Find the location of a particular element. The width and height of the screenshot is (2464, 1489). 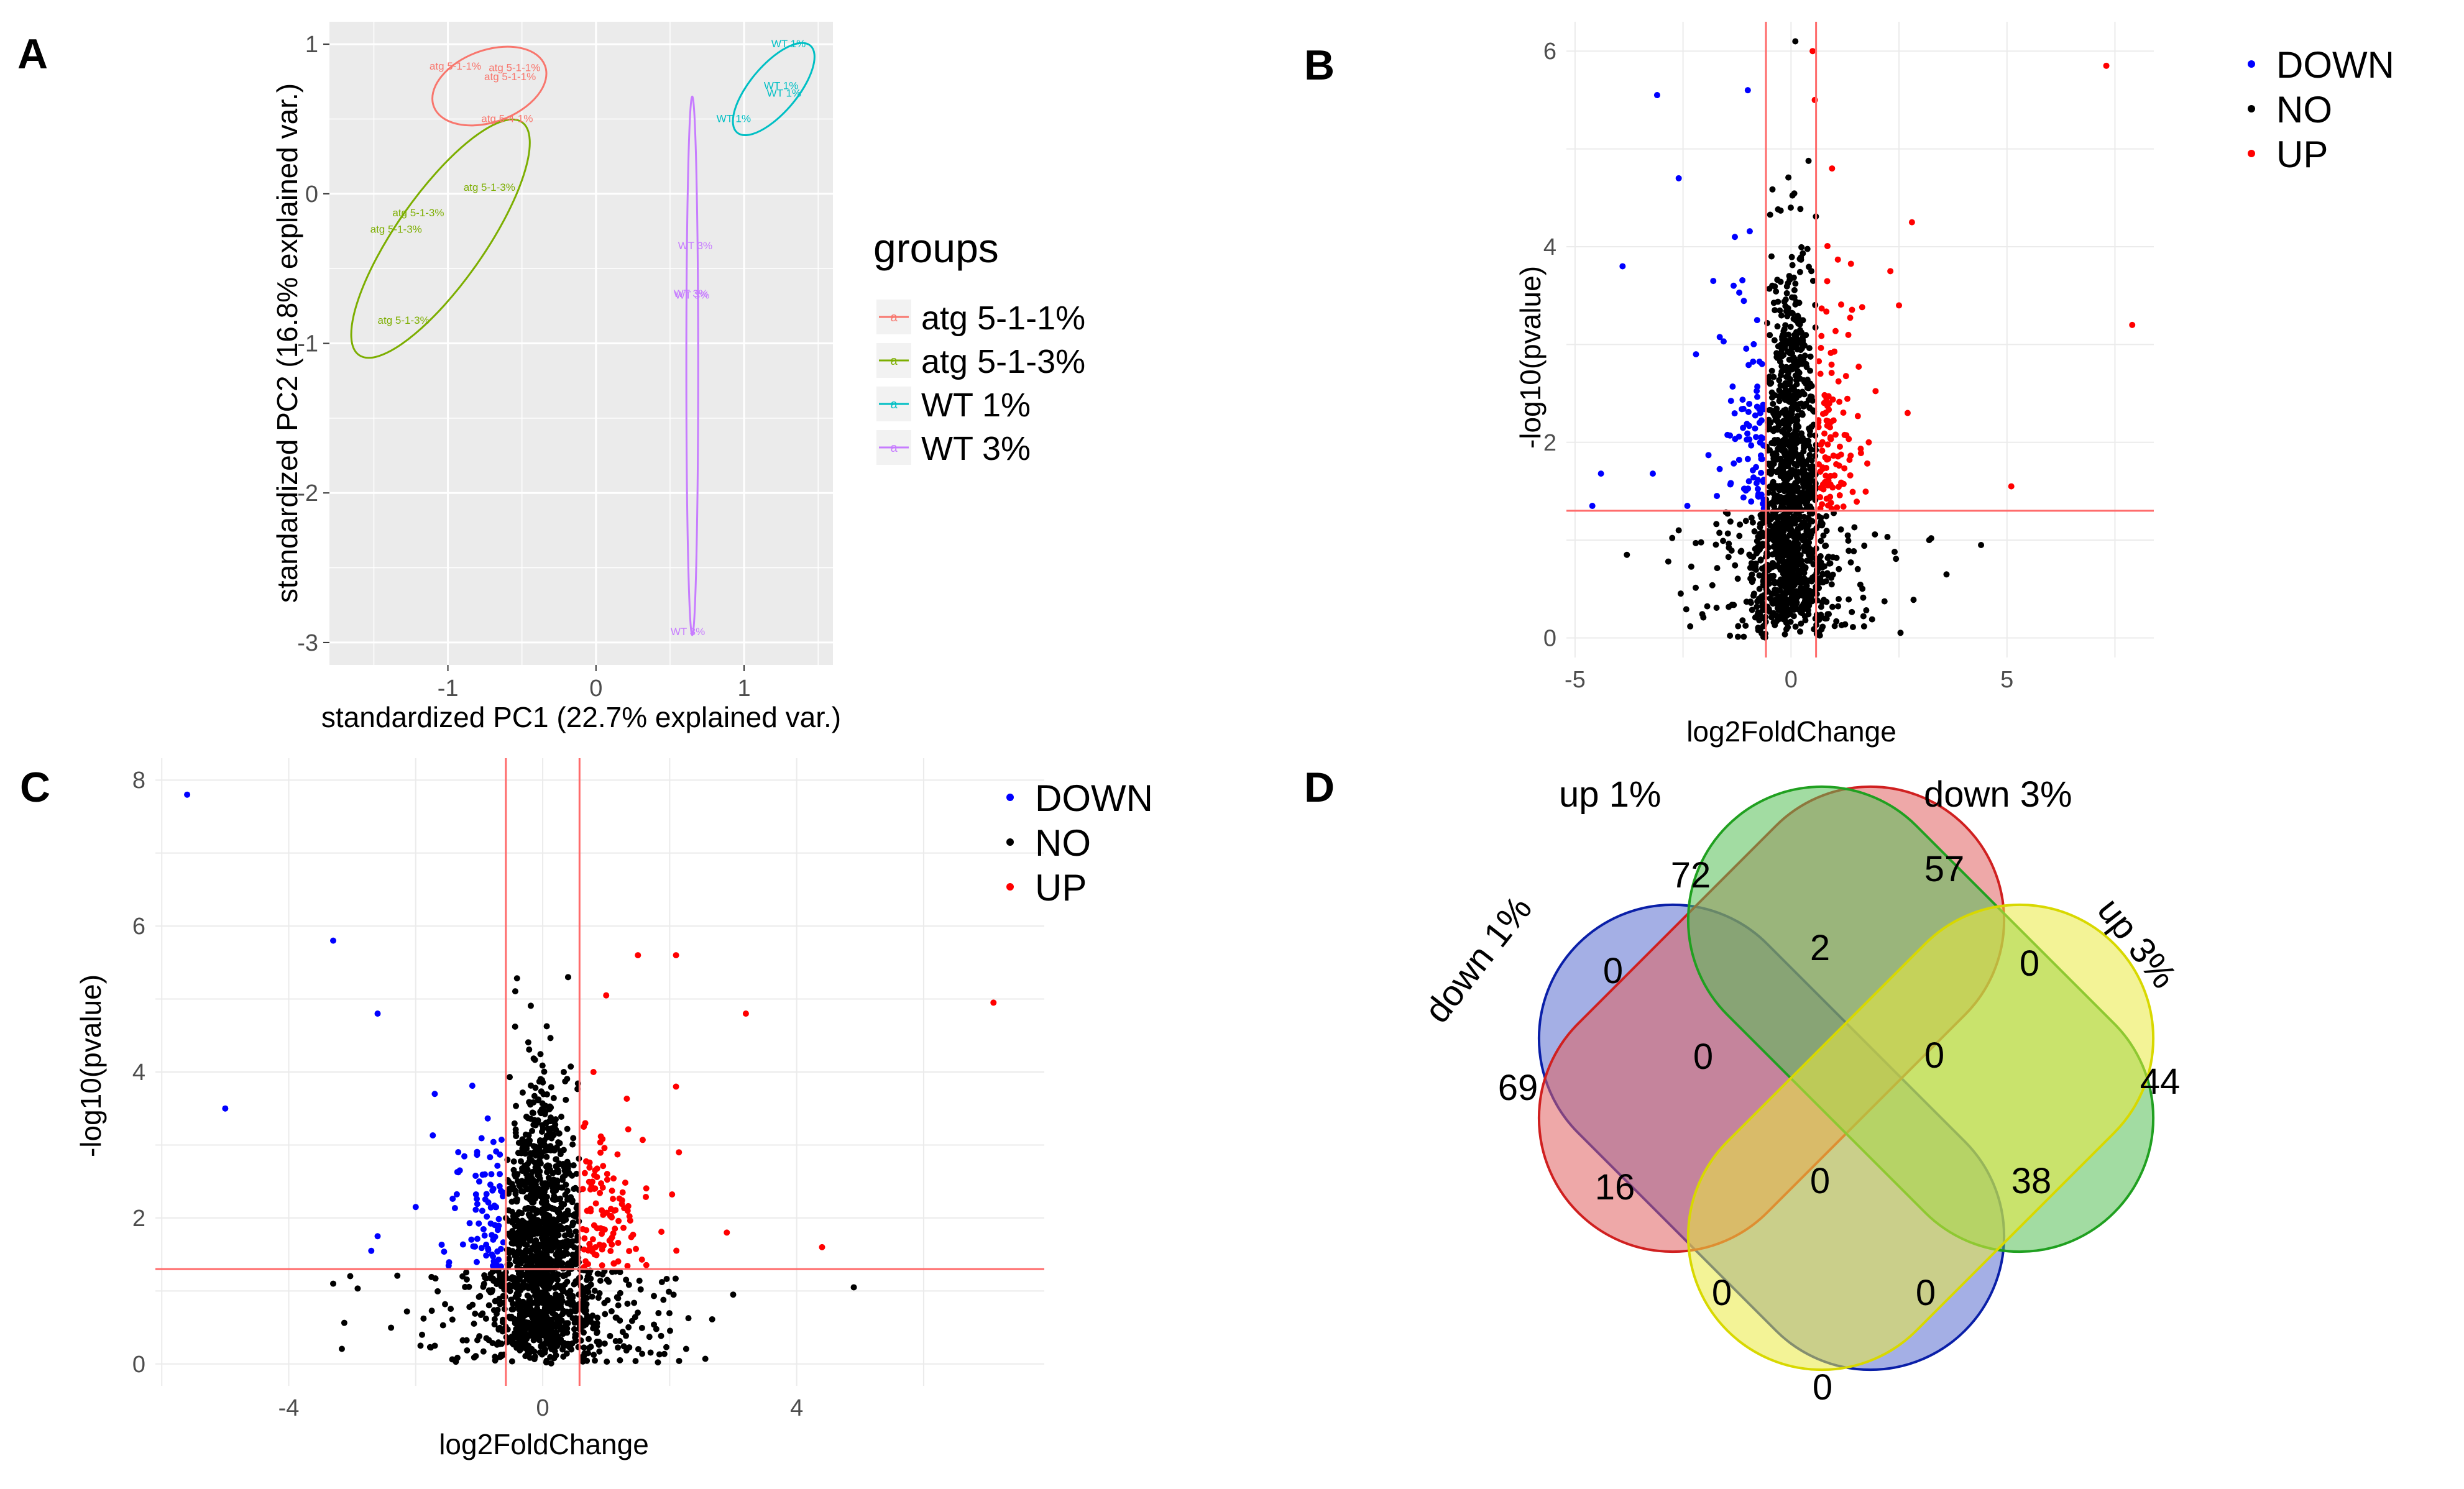

pca-ellipses is located at coordinates (583, 339).